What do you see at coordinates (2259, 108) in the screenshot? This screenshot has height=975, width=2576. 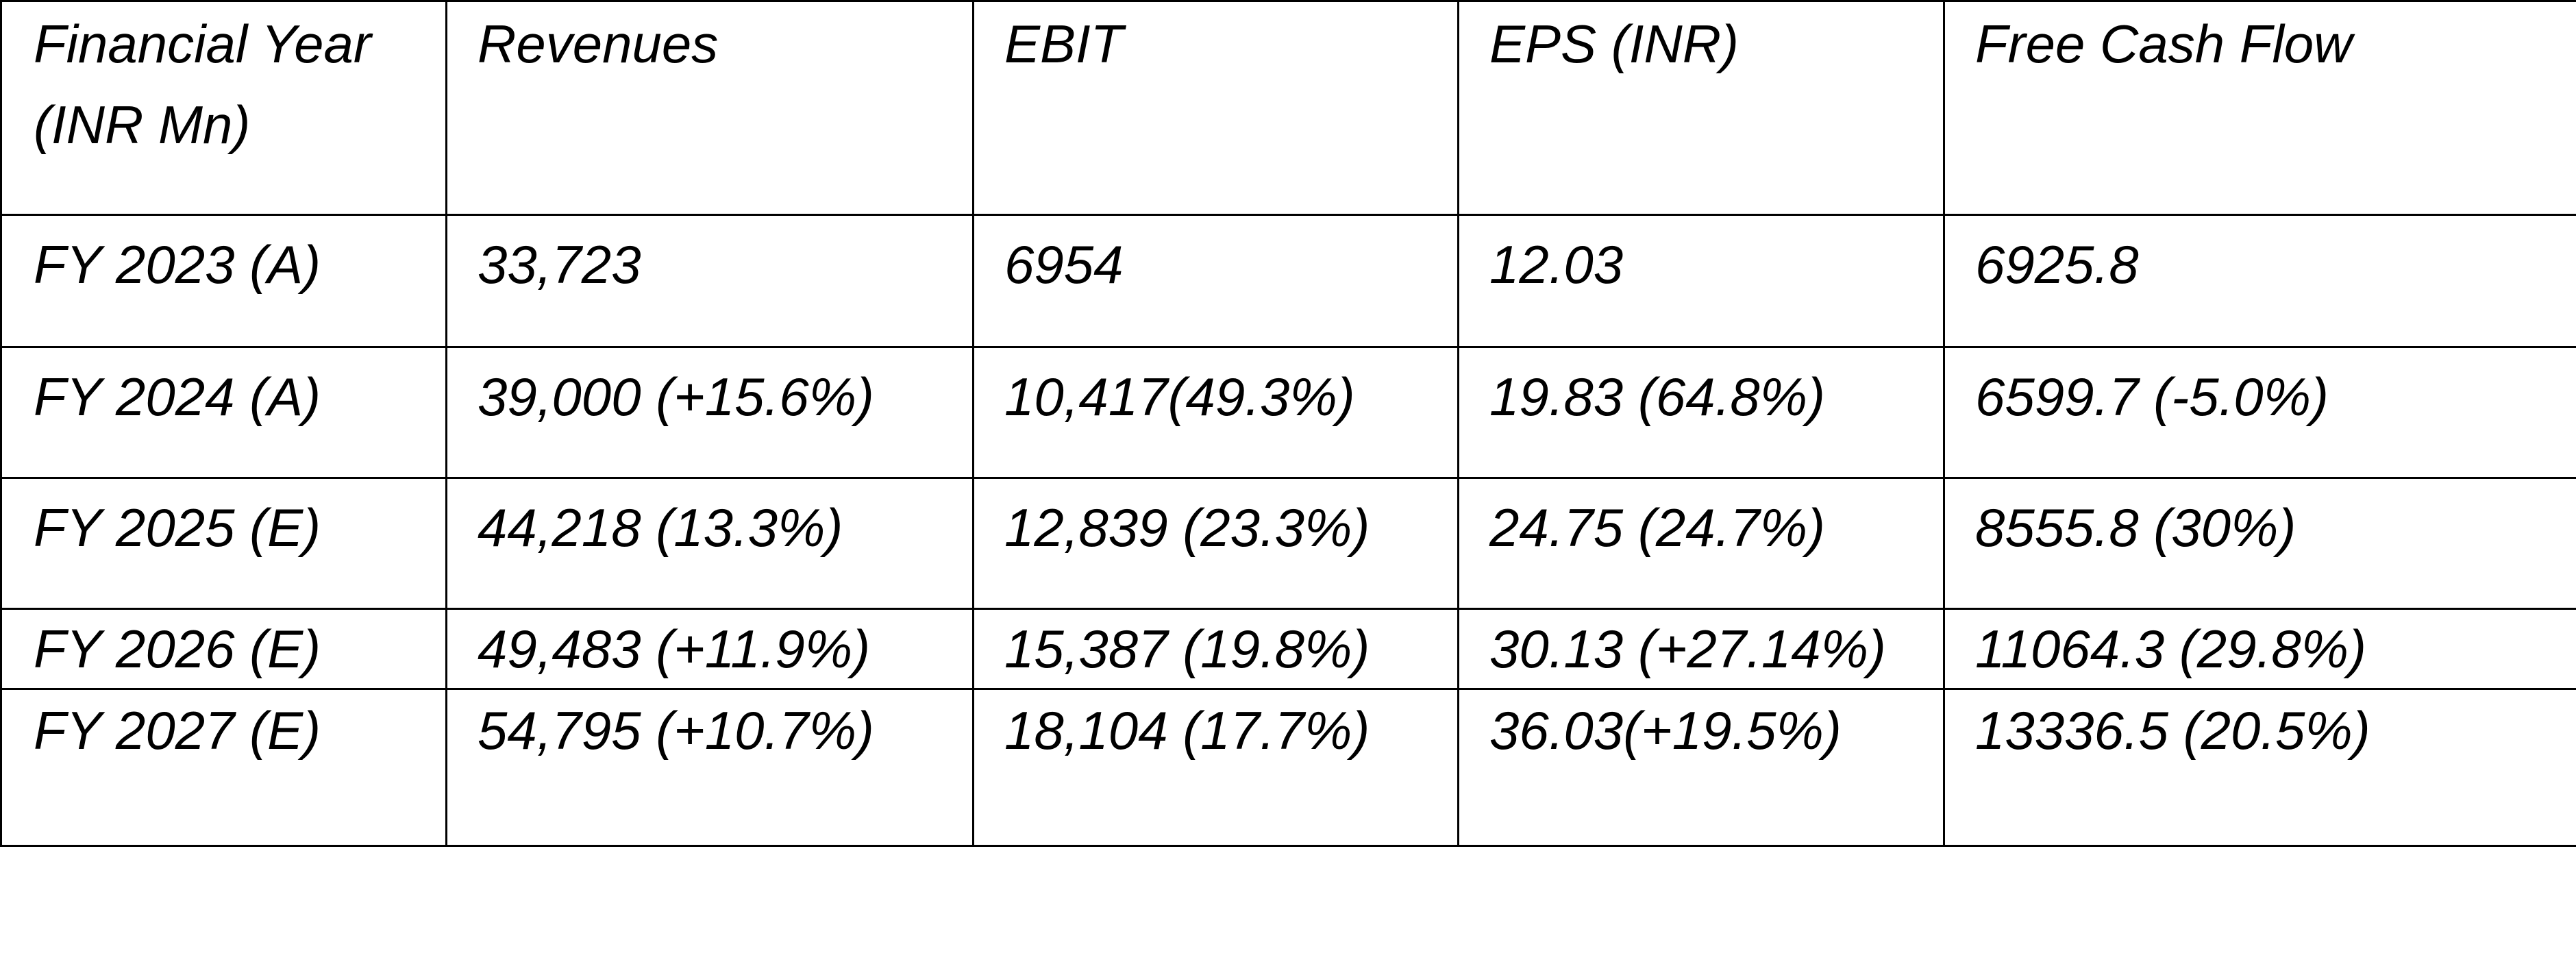 I see `header-free-cash-flow: Free Cash Flow` at bounding box center [2259, 108].